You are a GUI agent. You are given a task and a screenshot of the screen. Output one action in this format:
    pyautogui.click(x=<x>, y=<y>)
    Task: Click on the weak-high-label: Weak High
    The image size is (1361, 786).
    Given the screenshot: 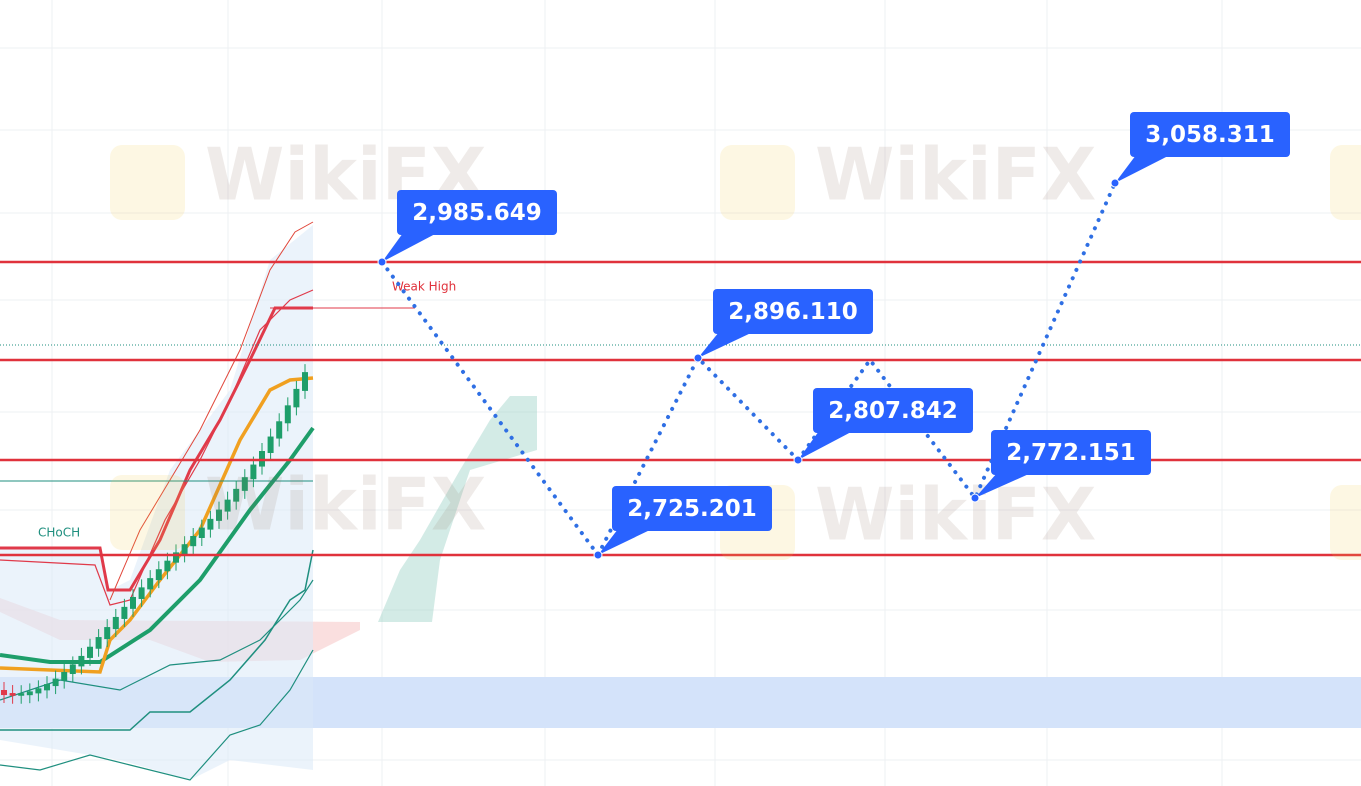 What is the action you would take?
    pyautogui.click(x=424, y=287)
    